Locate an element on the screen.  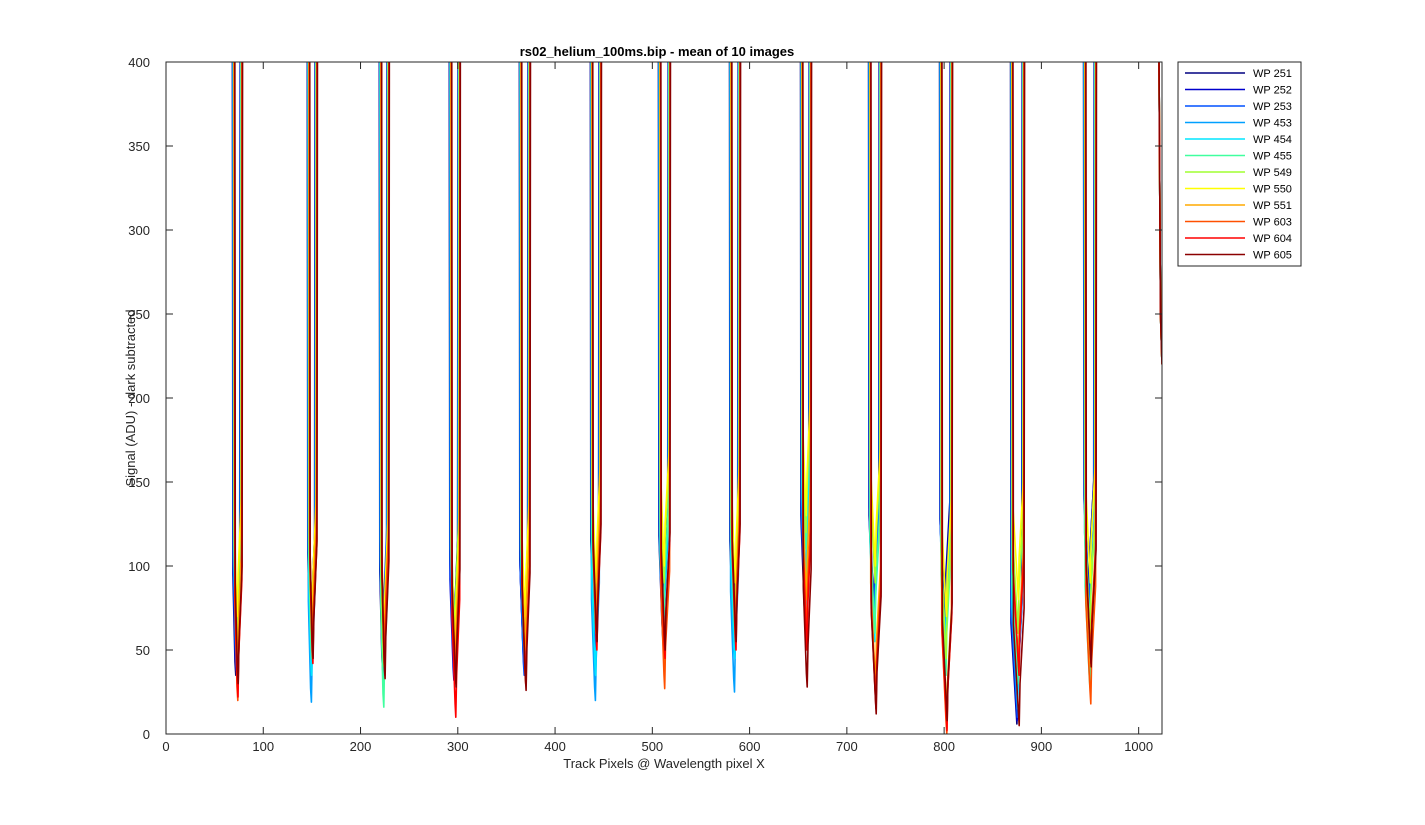
y-tick-label: 350 is located at coordinates (139, 146).